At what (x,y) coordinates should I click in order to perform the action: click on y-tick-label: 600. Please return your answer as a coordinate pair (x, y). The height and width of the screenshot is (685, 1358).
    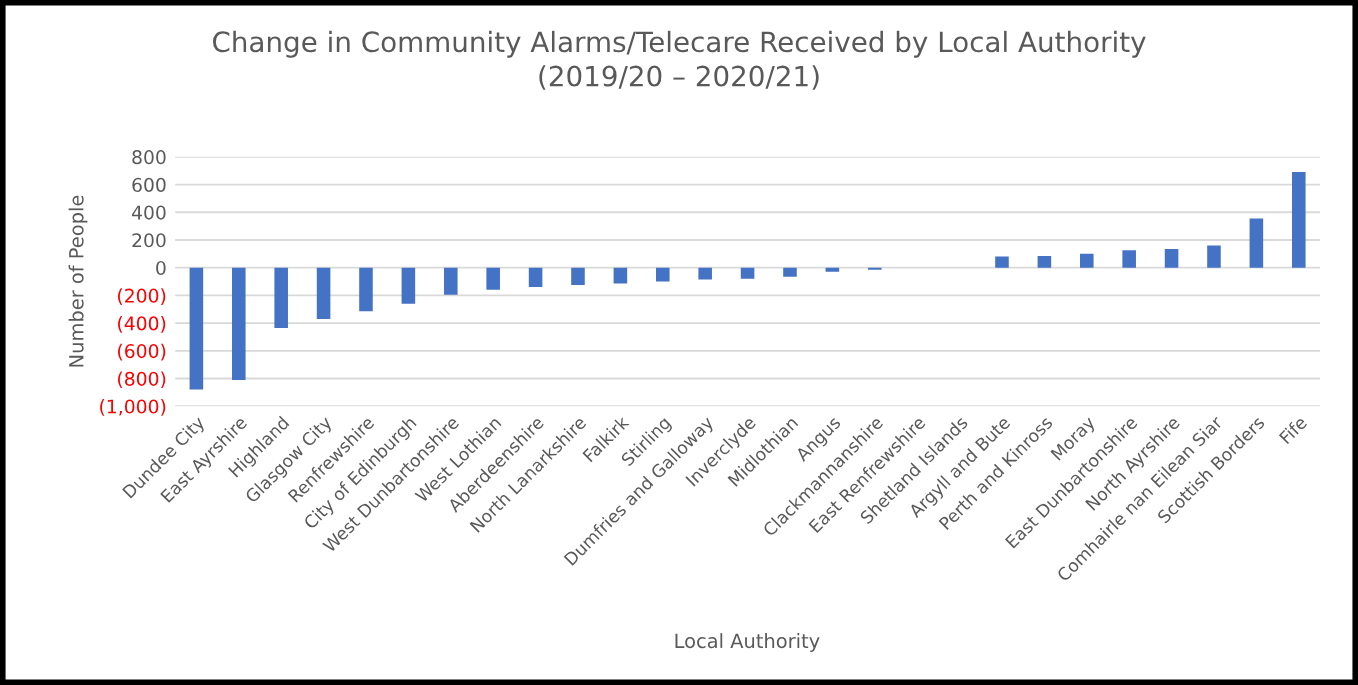
    Looking at the image, I should click on (149, 184).